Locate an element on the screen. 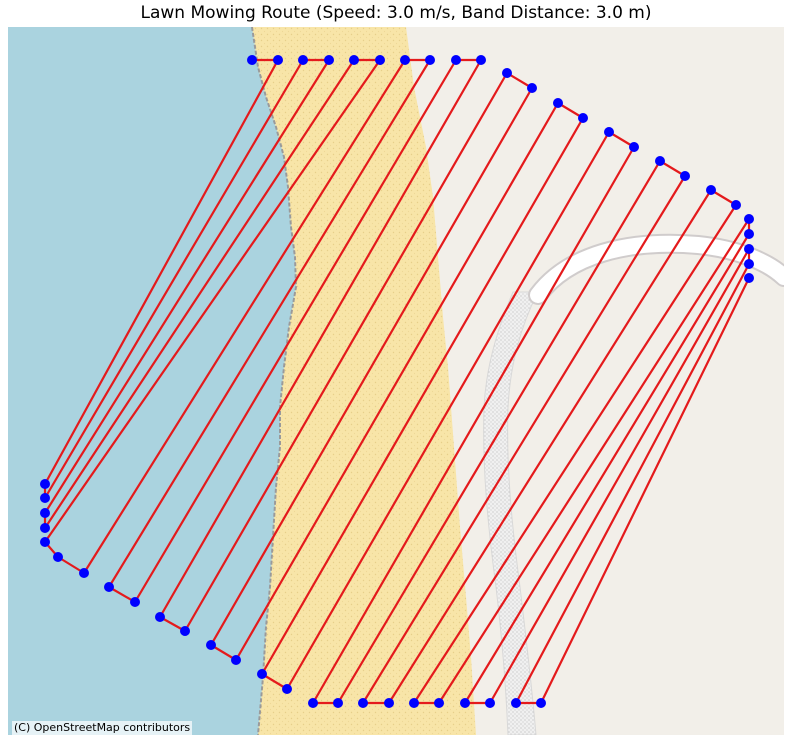 The image size is (792, 742). road-surface is located at coordinates (657, 269).